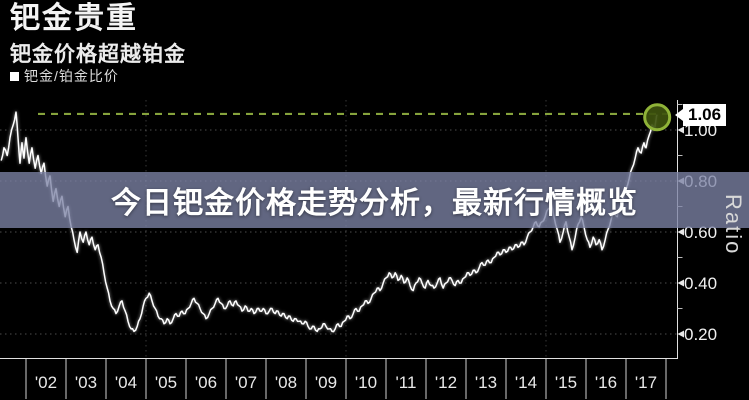 This screenshot has height=400, width=749. I want to click on x-tick-label: '15, so click(566, 382).